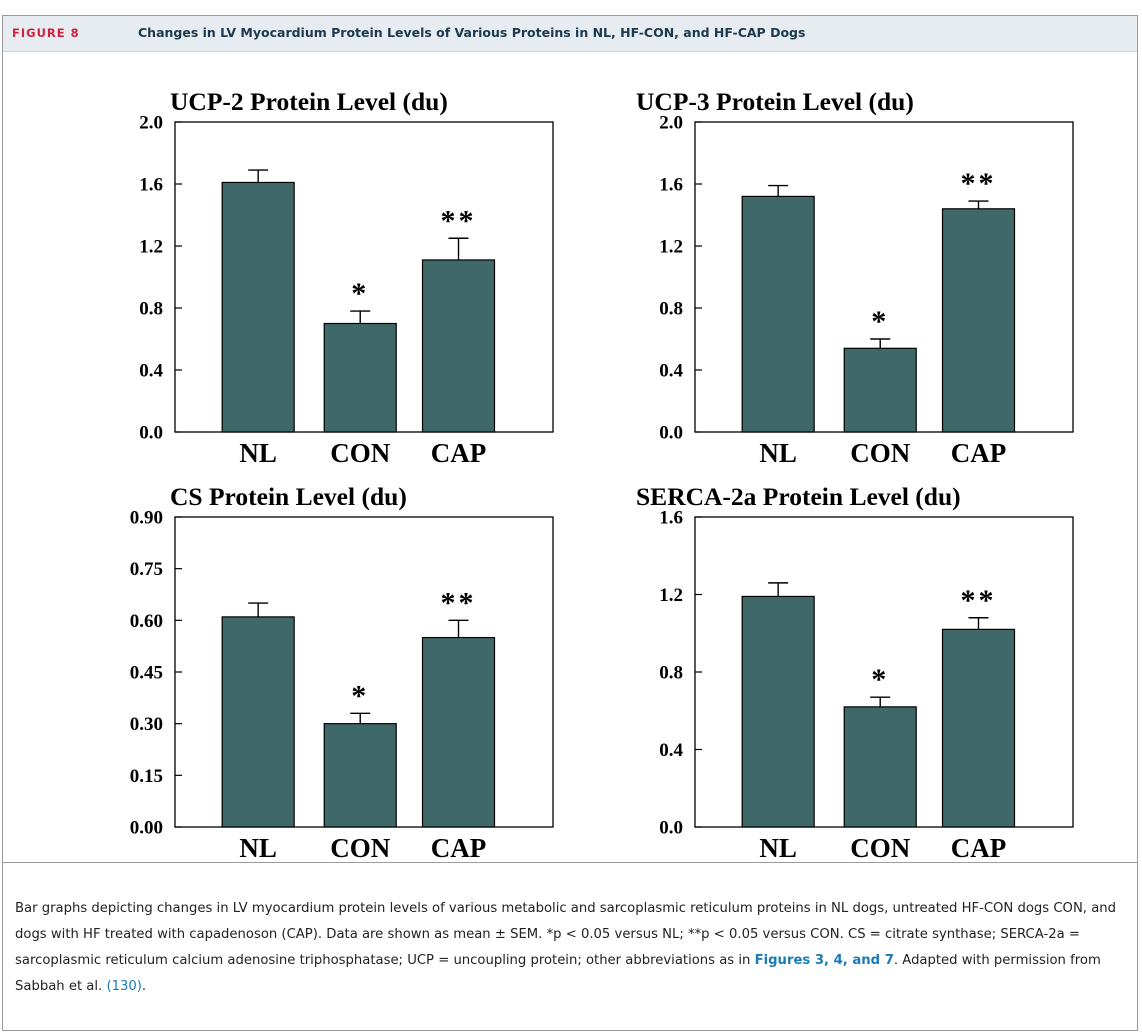 This screenshot has height=1033, width=1142. What do you see at coordinates (146, 724) in the screenshot?
I see `y-tick-label: 0.30` at bounding box center [146, 724].